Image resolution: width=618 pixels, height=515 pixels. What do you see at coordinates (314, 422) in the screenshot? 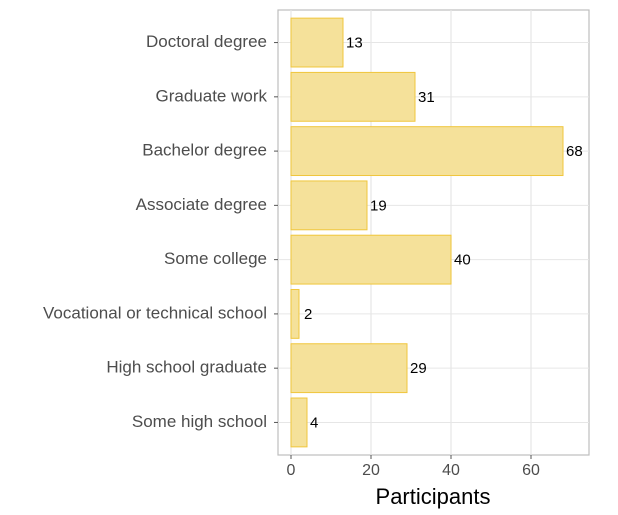
I see `value-label: 4` at bounding box center [314, 422].